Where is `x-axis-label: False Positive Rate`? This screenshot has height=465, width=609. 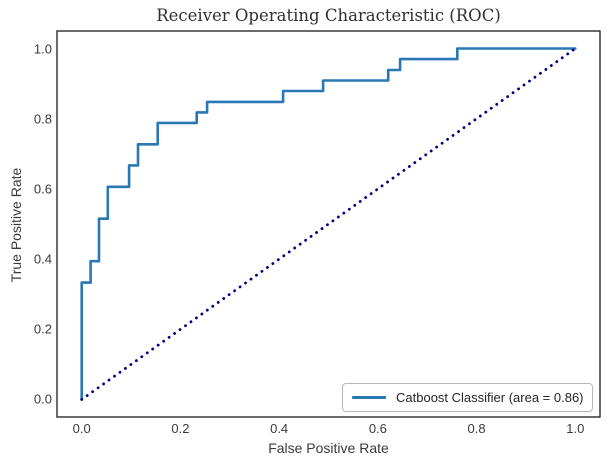 x-axis-label: False Positive Rate is located at coordinates (328, 448).